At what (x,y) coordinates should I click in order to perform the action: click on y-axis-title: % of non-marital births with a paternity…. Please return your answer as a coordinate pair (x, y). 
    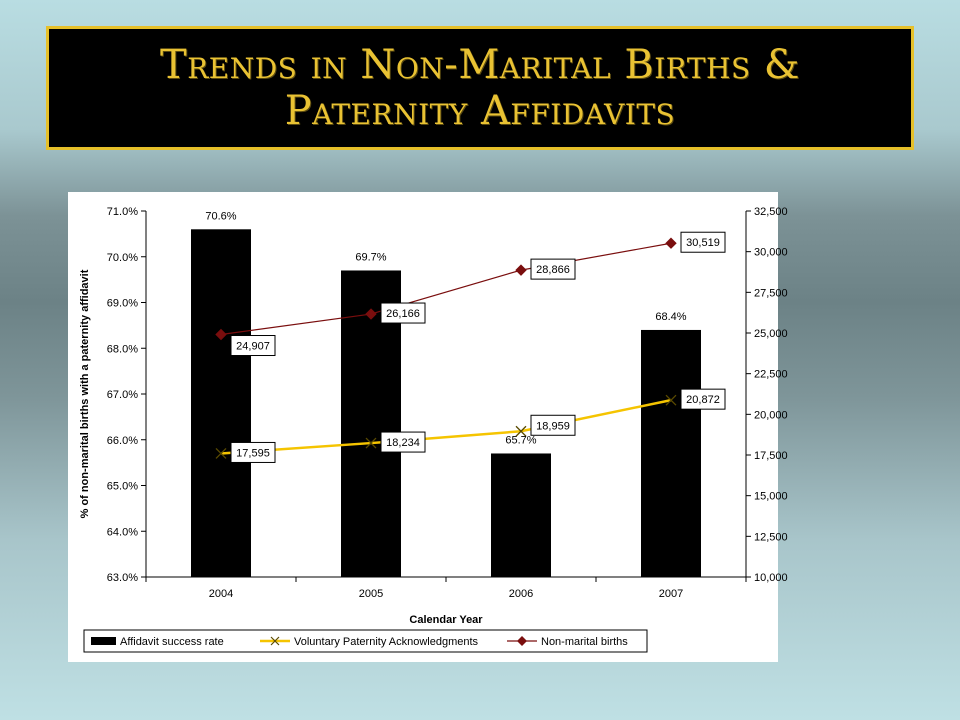
    Looking at the image, I should click on (85, 393).